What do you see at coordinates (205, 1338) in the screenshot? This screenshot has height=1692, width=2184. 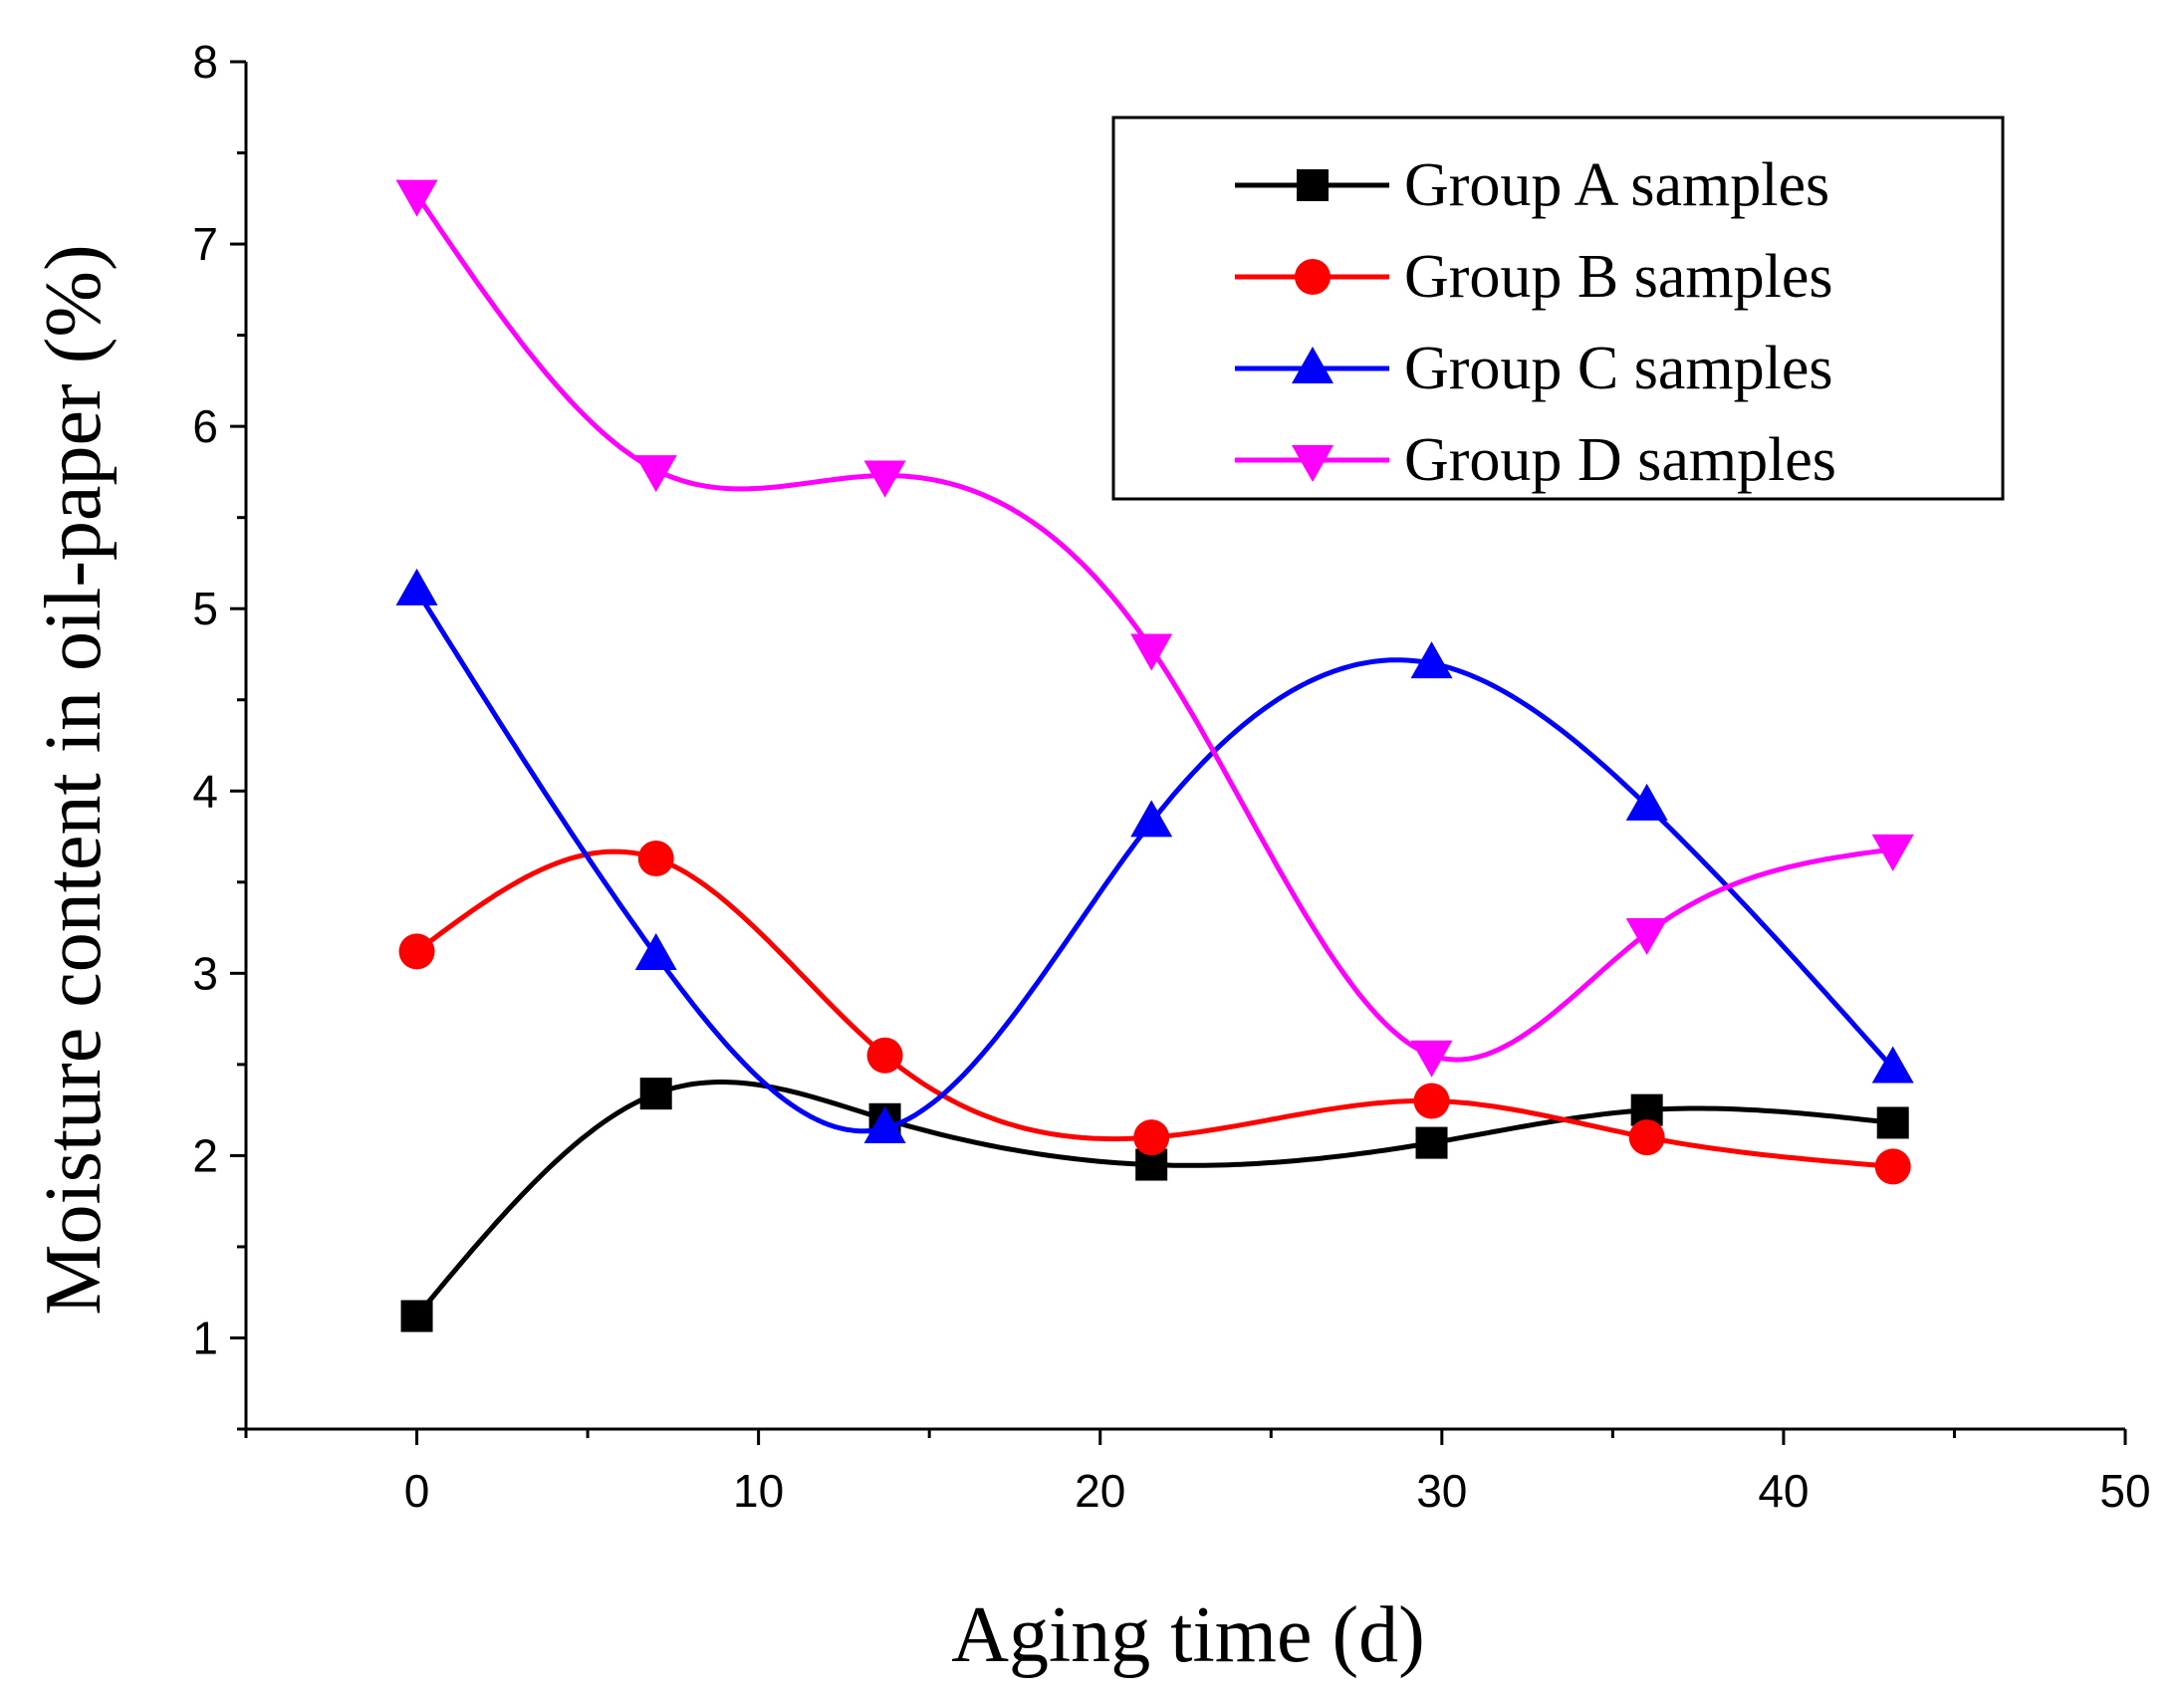 I see `y-tick-label: 1` at bounding box center [205, 1338].